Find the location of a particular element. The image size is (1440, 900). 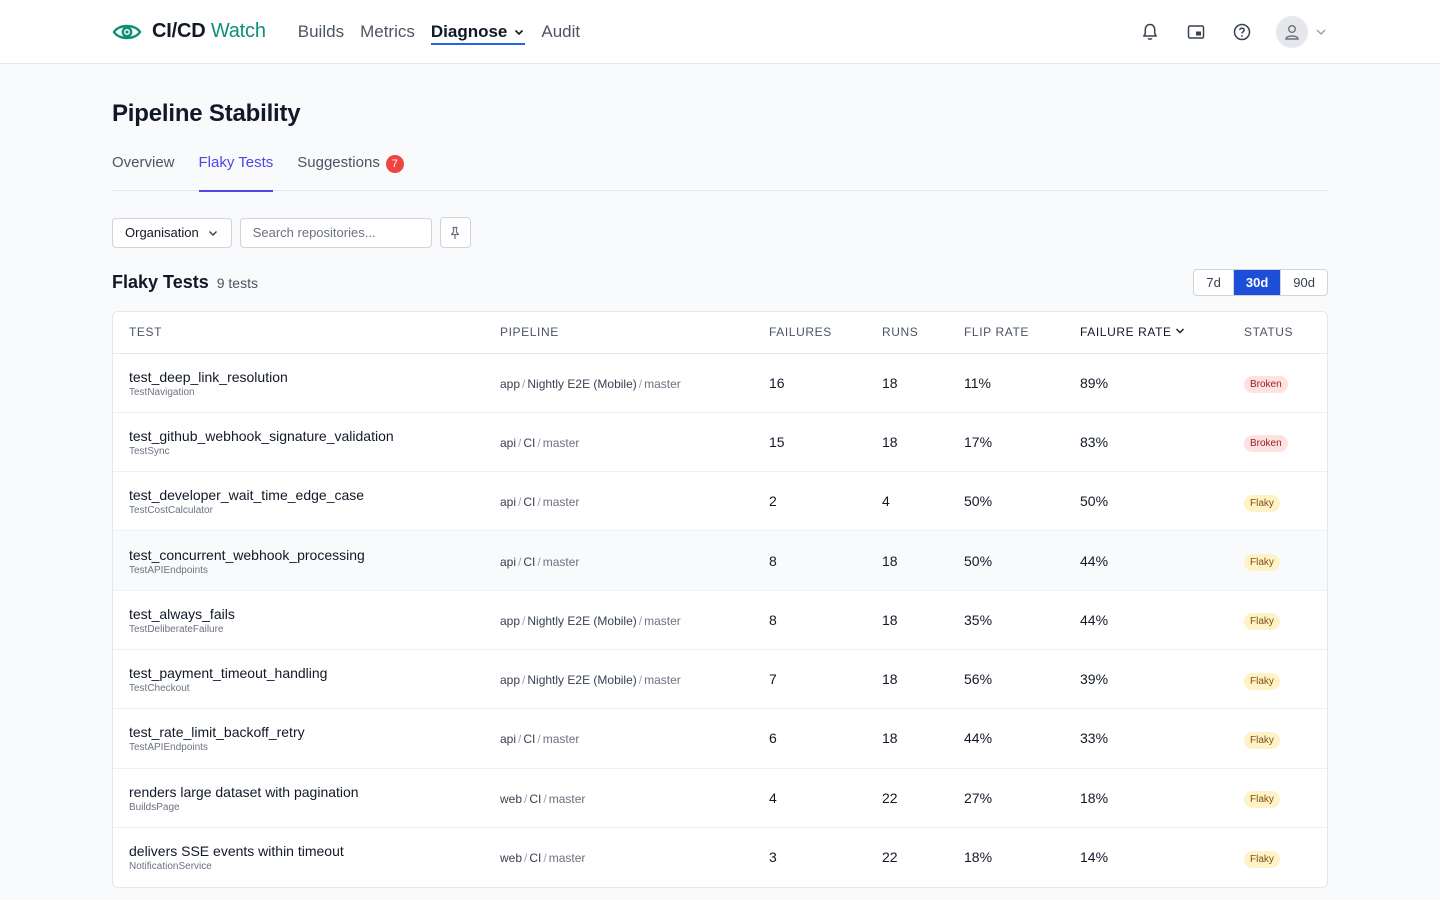

test-name: test_github_webhook_signature_validation is located at coordinates (261, 435).